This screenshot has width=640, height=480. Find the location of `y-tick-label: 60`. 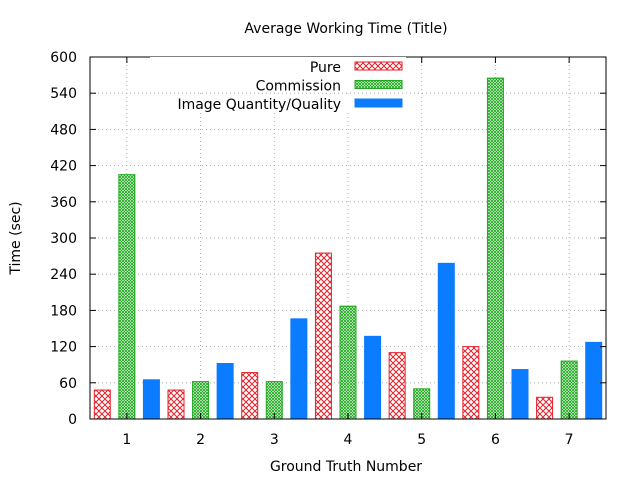

y-tick-label: 60 is located at coordinates (68, 384).